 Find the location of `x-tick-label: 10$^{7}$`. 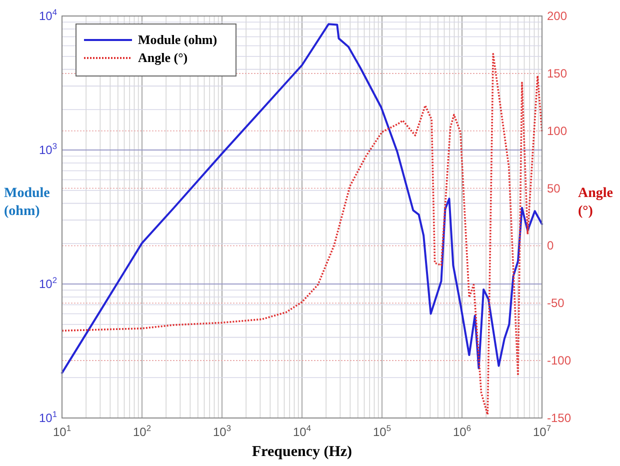

x-tick-label: 10$^{7}$ is located at coordinates (542, 431).